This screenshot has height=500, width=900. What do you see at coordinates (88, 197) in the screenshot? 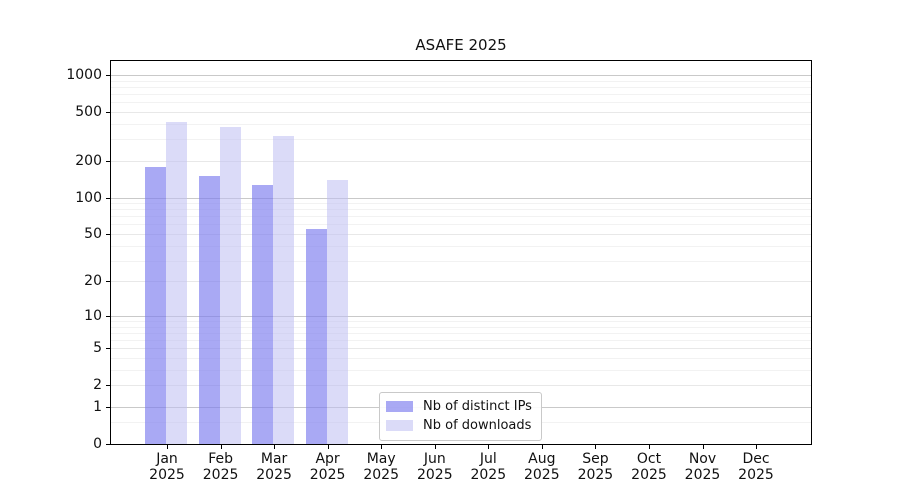
I see `y-tick-label: 100` at bounding box center [88, 197].